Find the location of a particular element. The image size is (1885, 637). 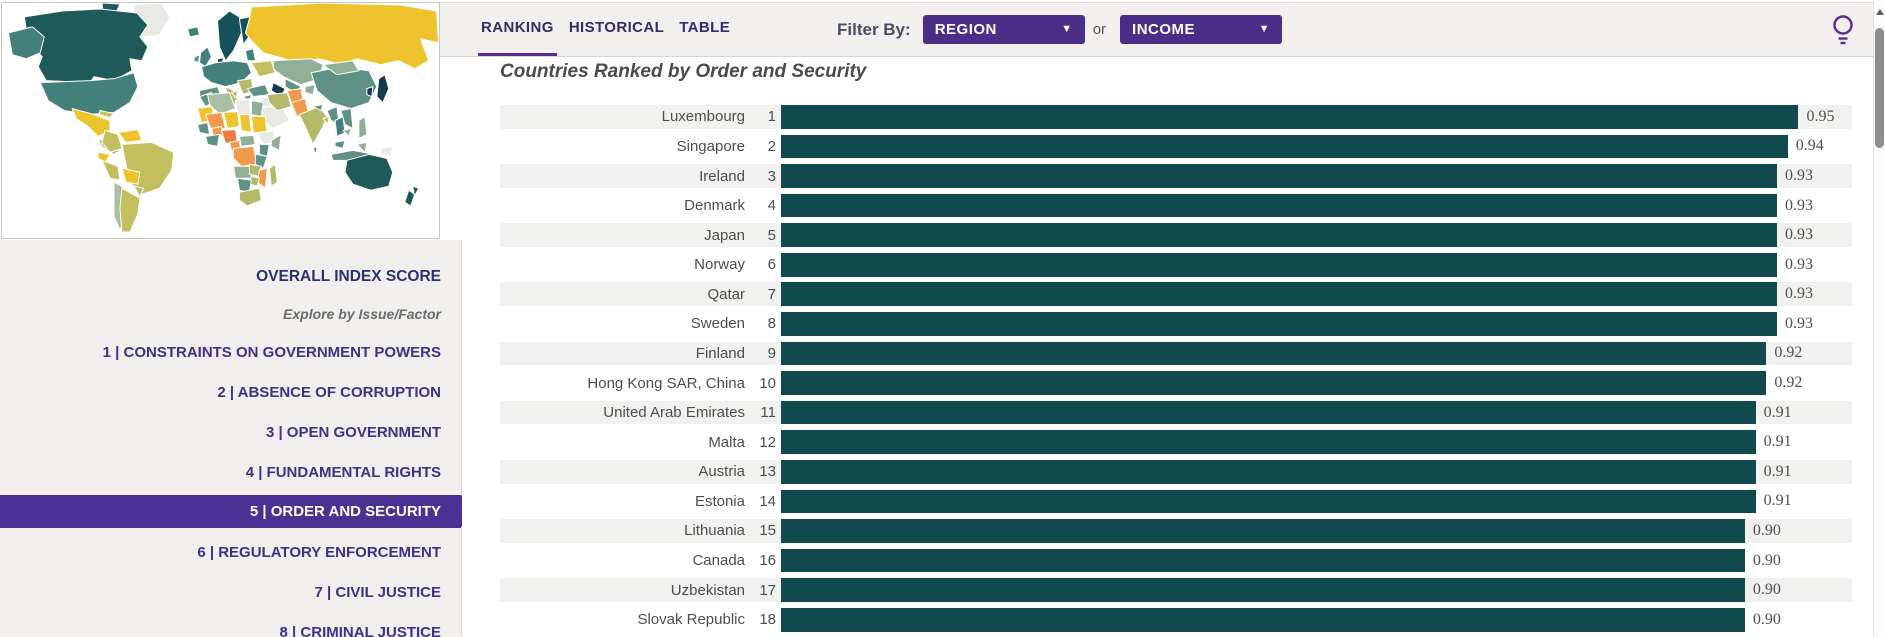

sidebar-item-factor-4: 4 | FUNDAMENTAL RIGHTS is located at coordinates (343, 472).